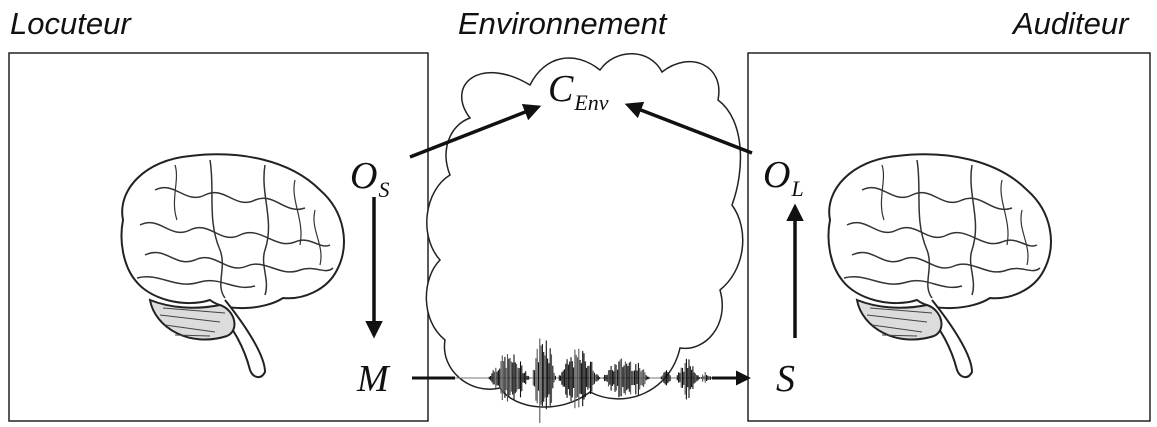 This screenshot has height=427, width=1157. Describe the element at coordinates (783, 177) in the screenshot. I see `listener-observation-label: OL` at that location.